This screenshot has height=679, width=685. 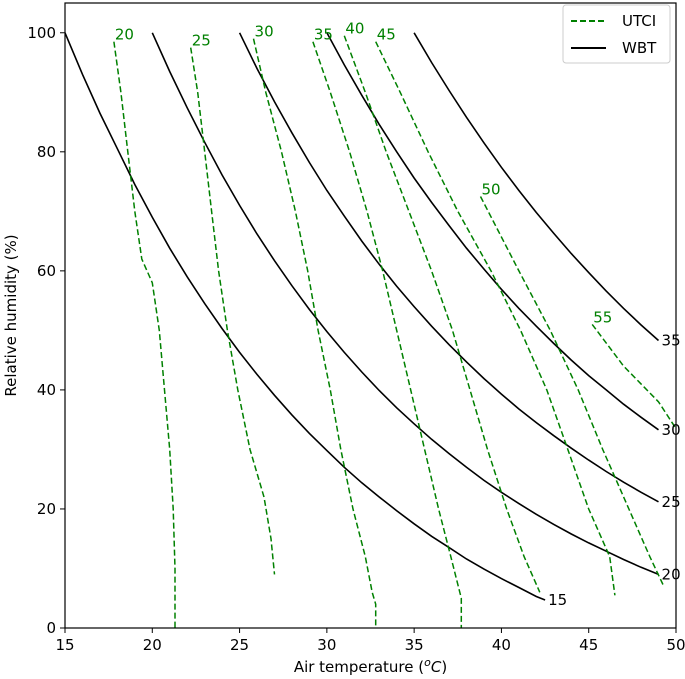 What do you see at coordinates (671, 341) in the screenshot?
I see `wbt-contour-label-35: 35` at bounding box center [671, 341].